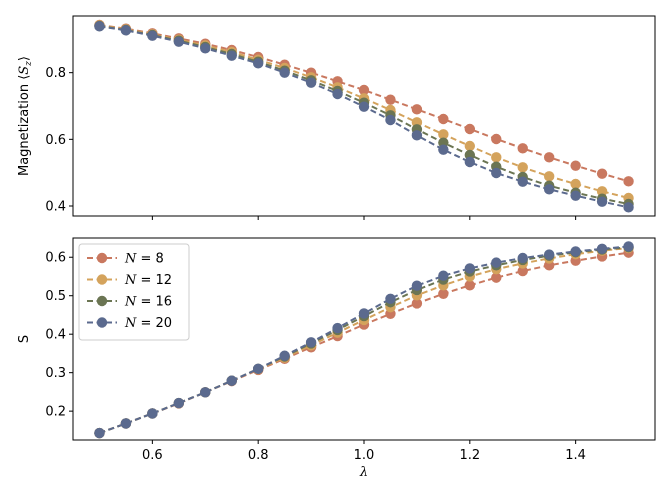 Image resolution: width=671 pixels, height=503 pixels. I want to click on y-tick-label: 0.3, so click(55, 373).